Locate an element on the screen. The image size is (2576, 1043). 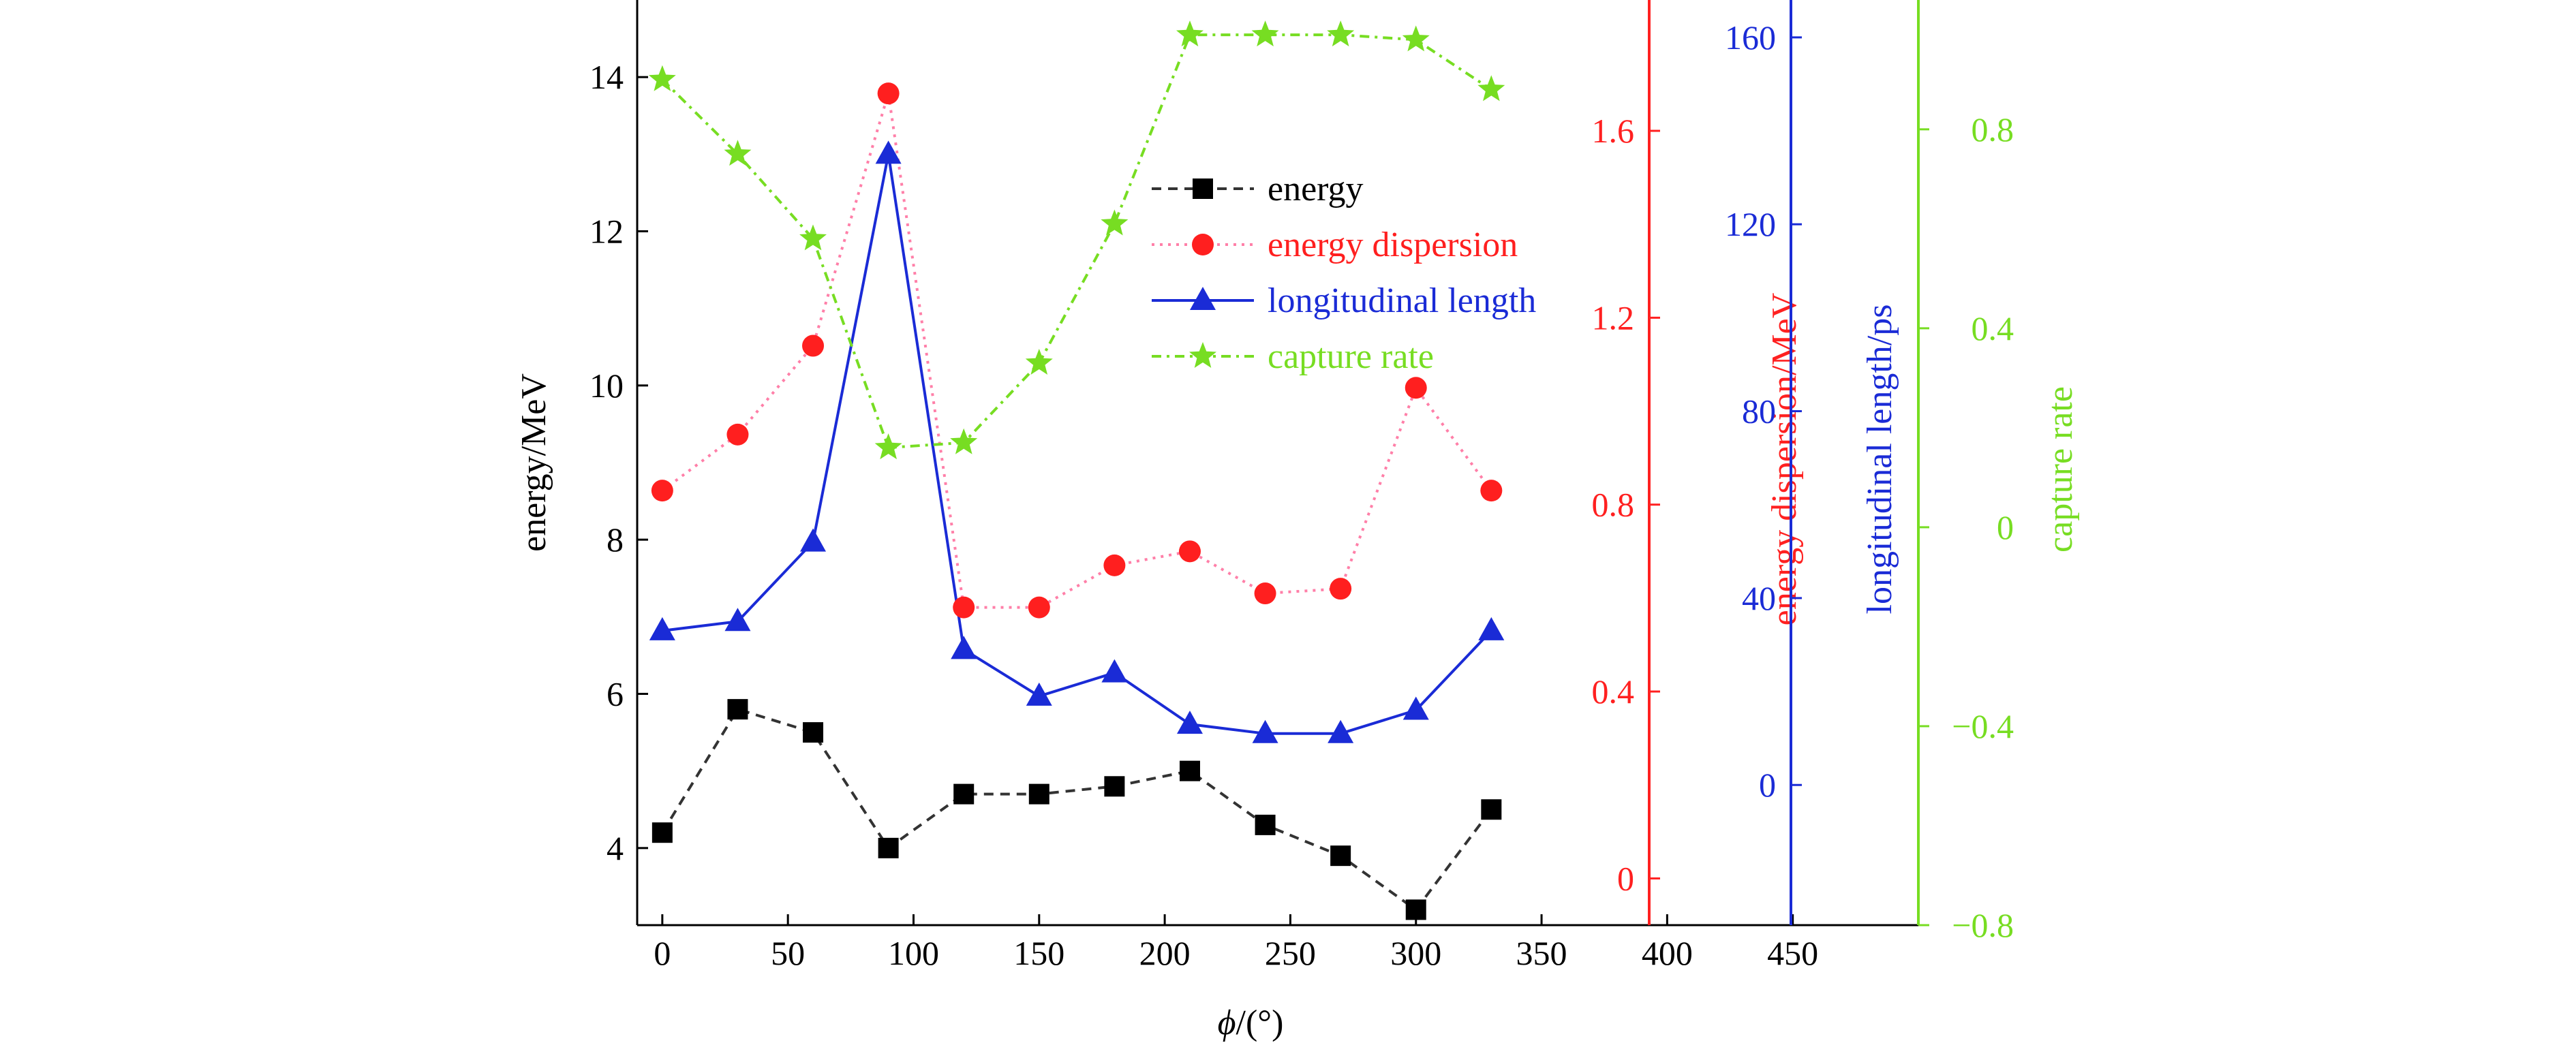
x-tick-label: 400 is located at coordinates (1667, 953).